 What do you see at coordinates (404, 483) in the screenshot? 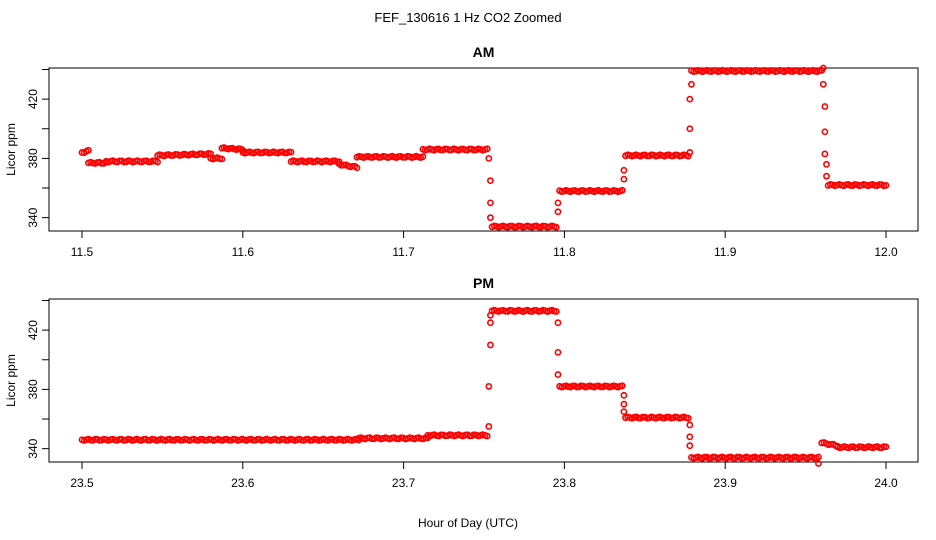
I see `x-tick-label: 23.7` at bounding box center [404, 483].